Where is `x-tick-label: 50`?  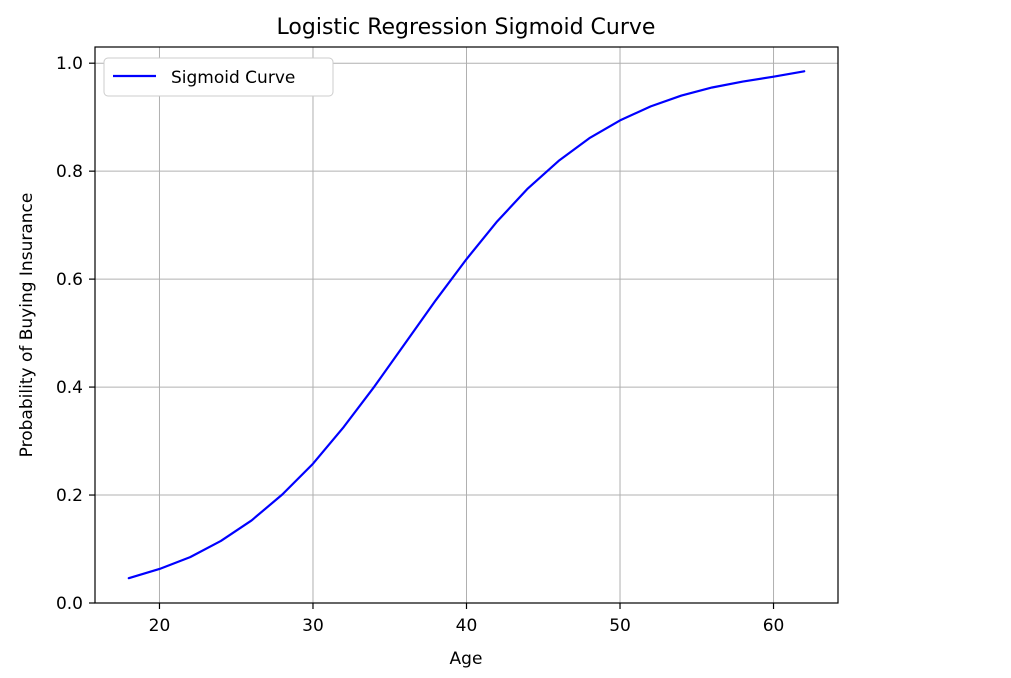 x-tick-label: 50 is located at coordinates (620, 626).